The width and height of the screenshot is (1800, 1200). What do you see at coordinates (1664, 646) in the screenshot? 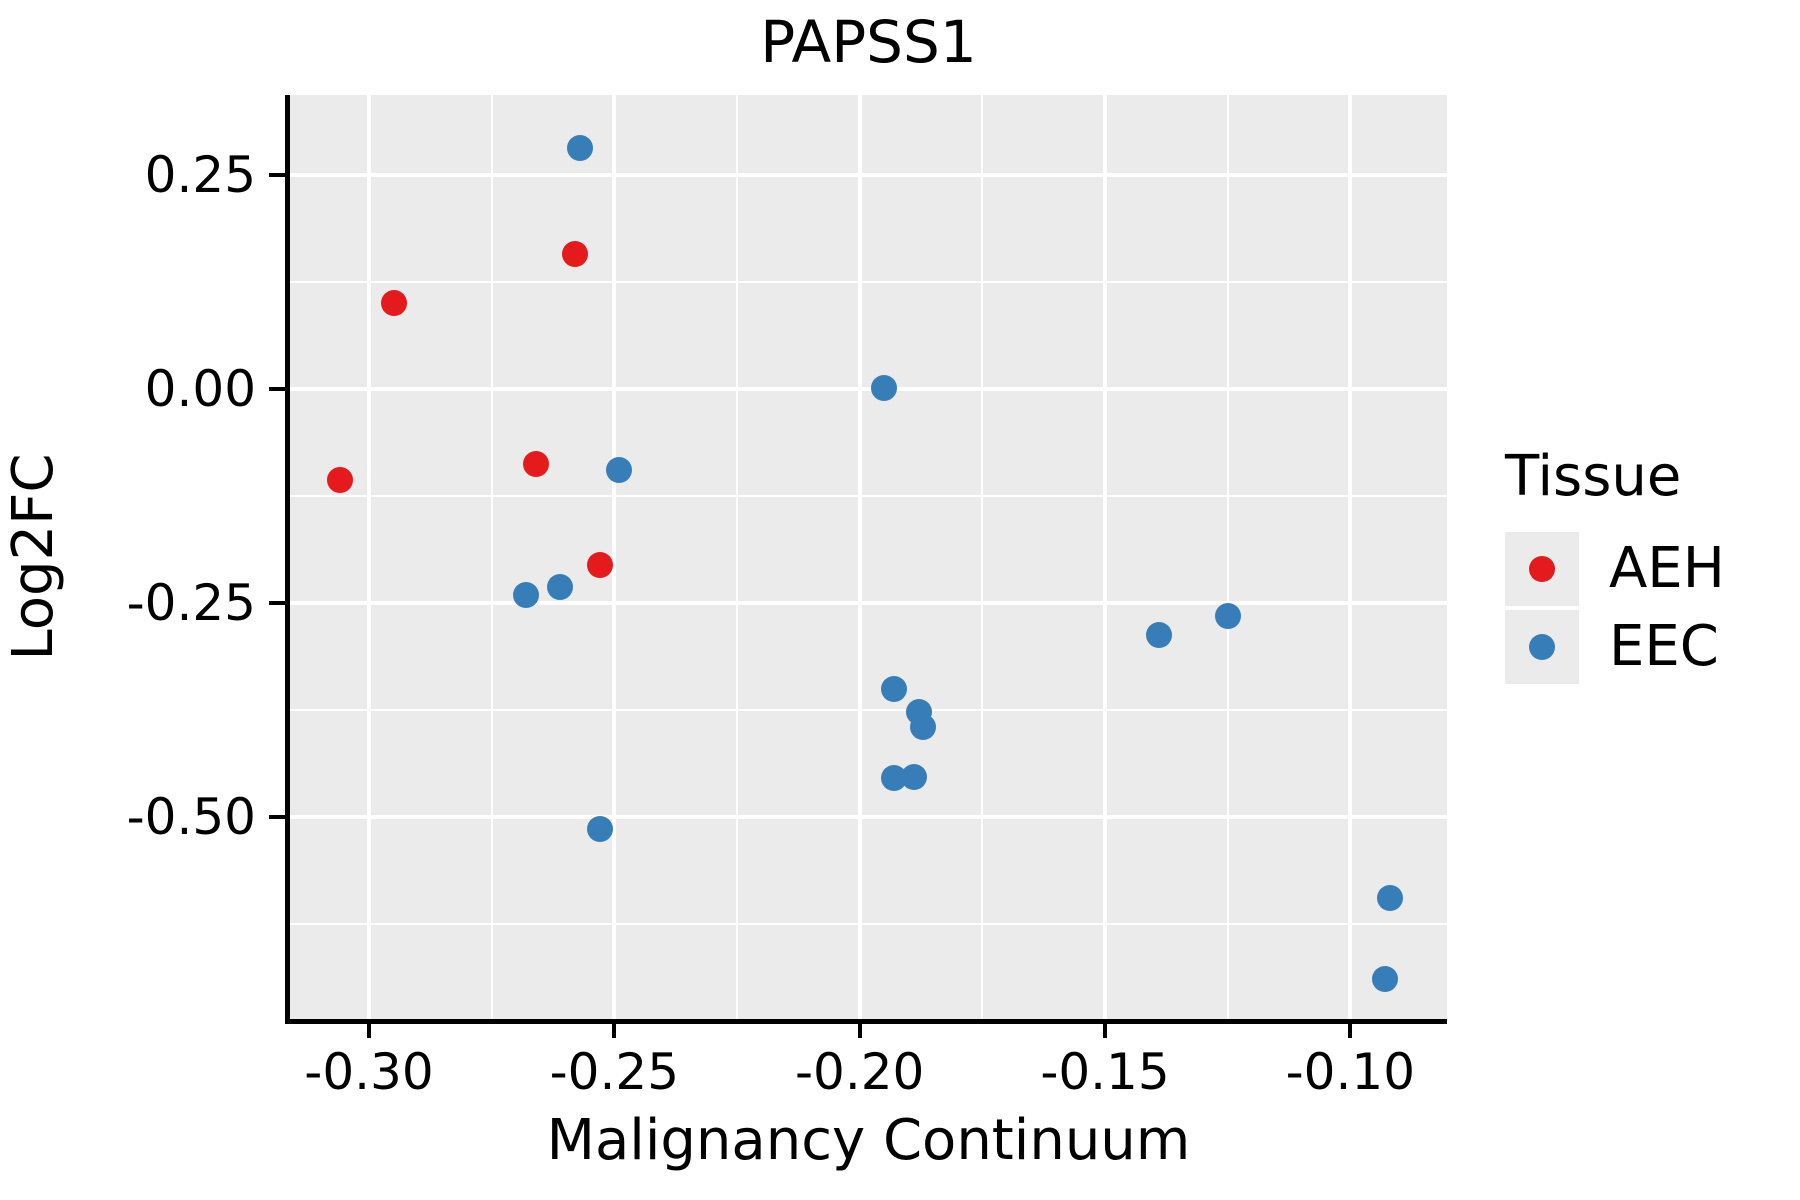
I see `legend-label-eec: EEC` at bounding box center [1664, 646].